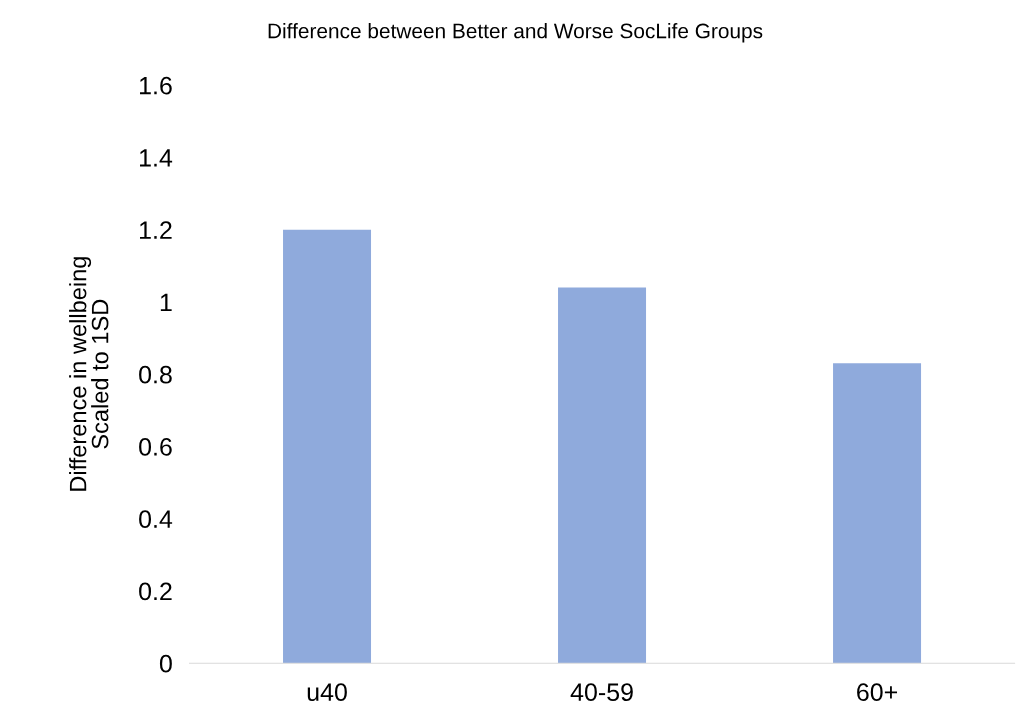  I want to click on y-tick-label: 0.8, so click(155, 374).